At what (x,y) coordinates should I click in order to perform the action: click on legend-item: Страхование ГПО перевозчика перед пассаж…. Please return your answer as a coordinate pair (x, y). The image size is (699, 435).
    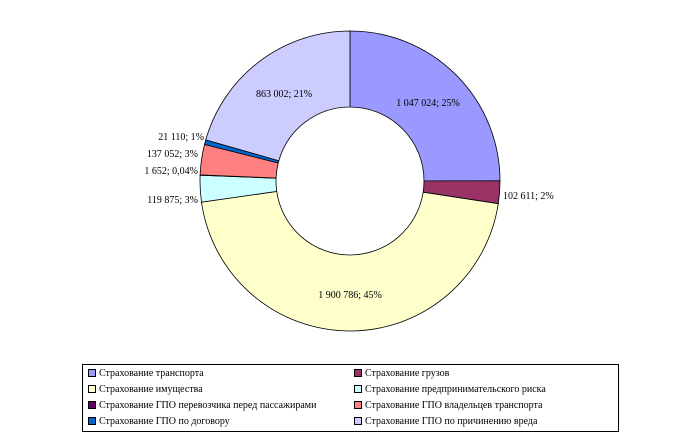
    Looking at the image, I should click on (202, 405).